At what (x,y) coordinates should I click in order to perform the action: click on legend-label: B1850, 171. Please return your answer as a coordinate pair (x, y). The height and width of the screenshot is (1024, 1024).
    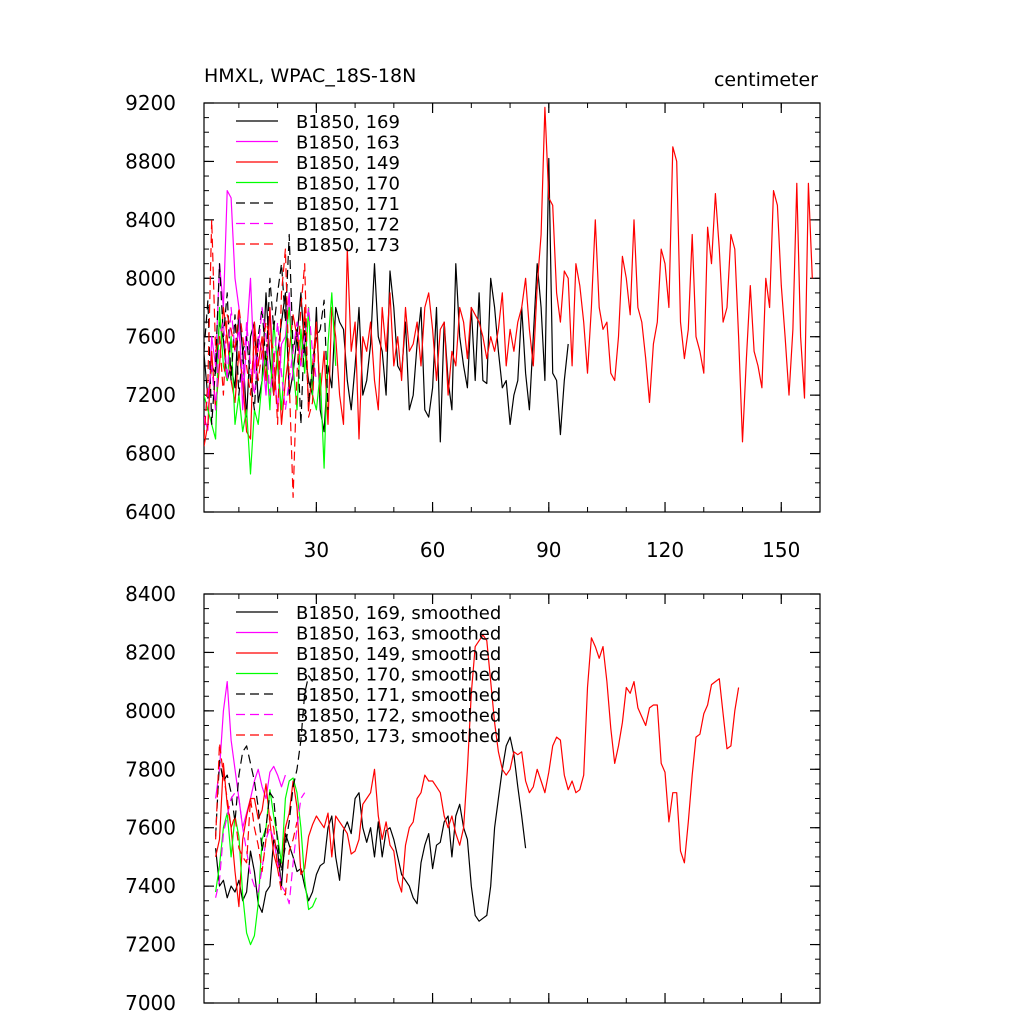
    Looking at the image, I should click on (348, 204).